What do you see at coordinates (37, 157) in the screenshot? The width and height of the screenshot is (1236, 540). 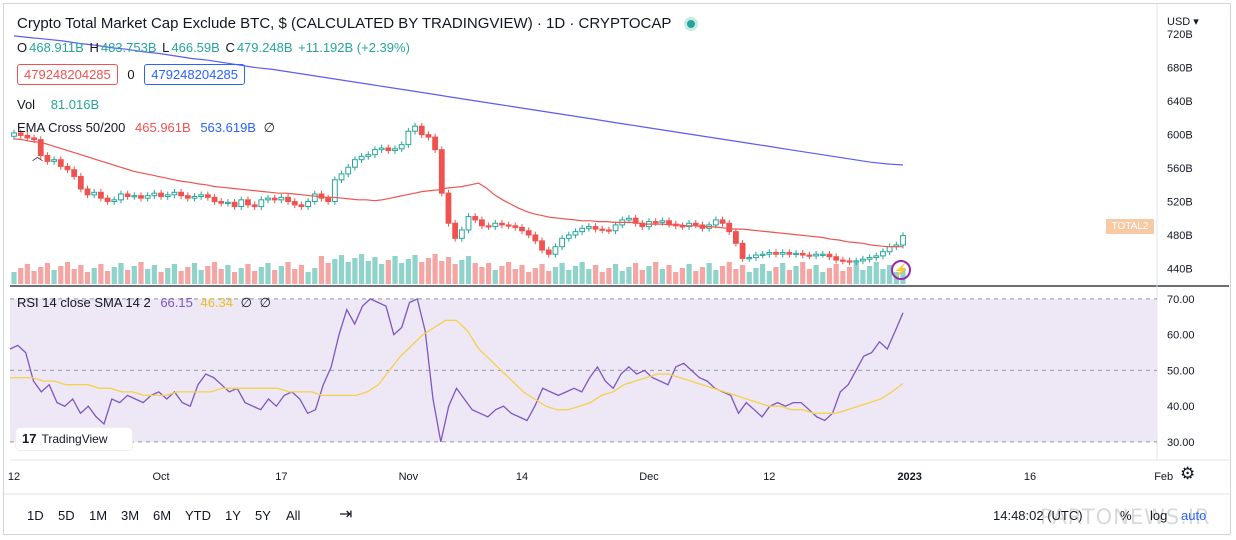 I see `collapse-icon: ︿` at bounding box center [37, 157].